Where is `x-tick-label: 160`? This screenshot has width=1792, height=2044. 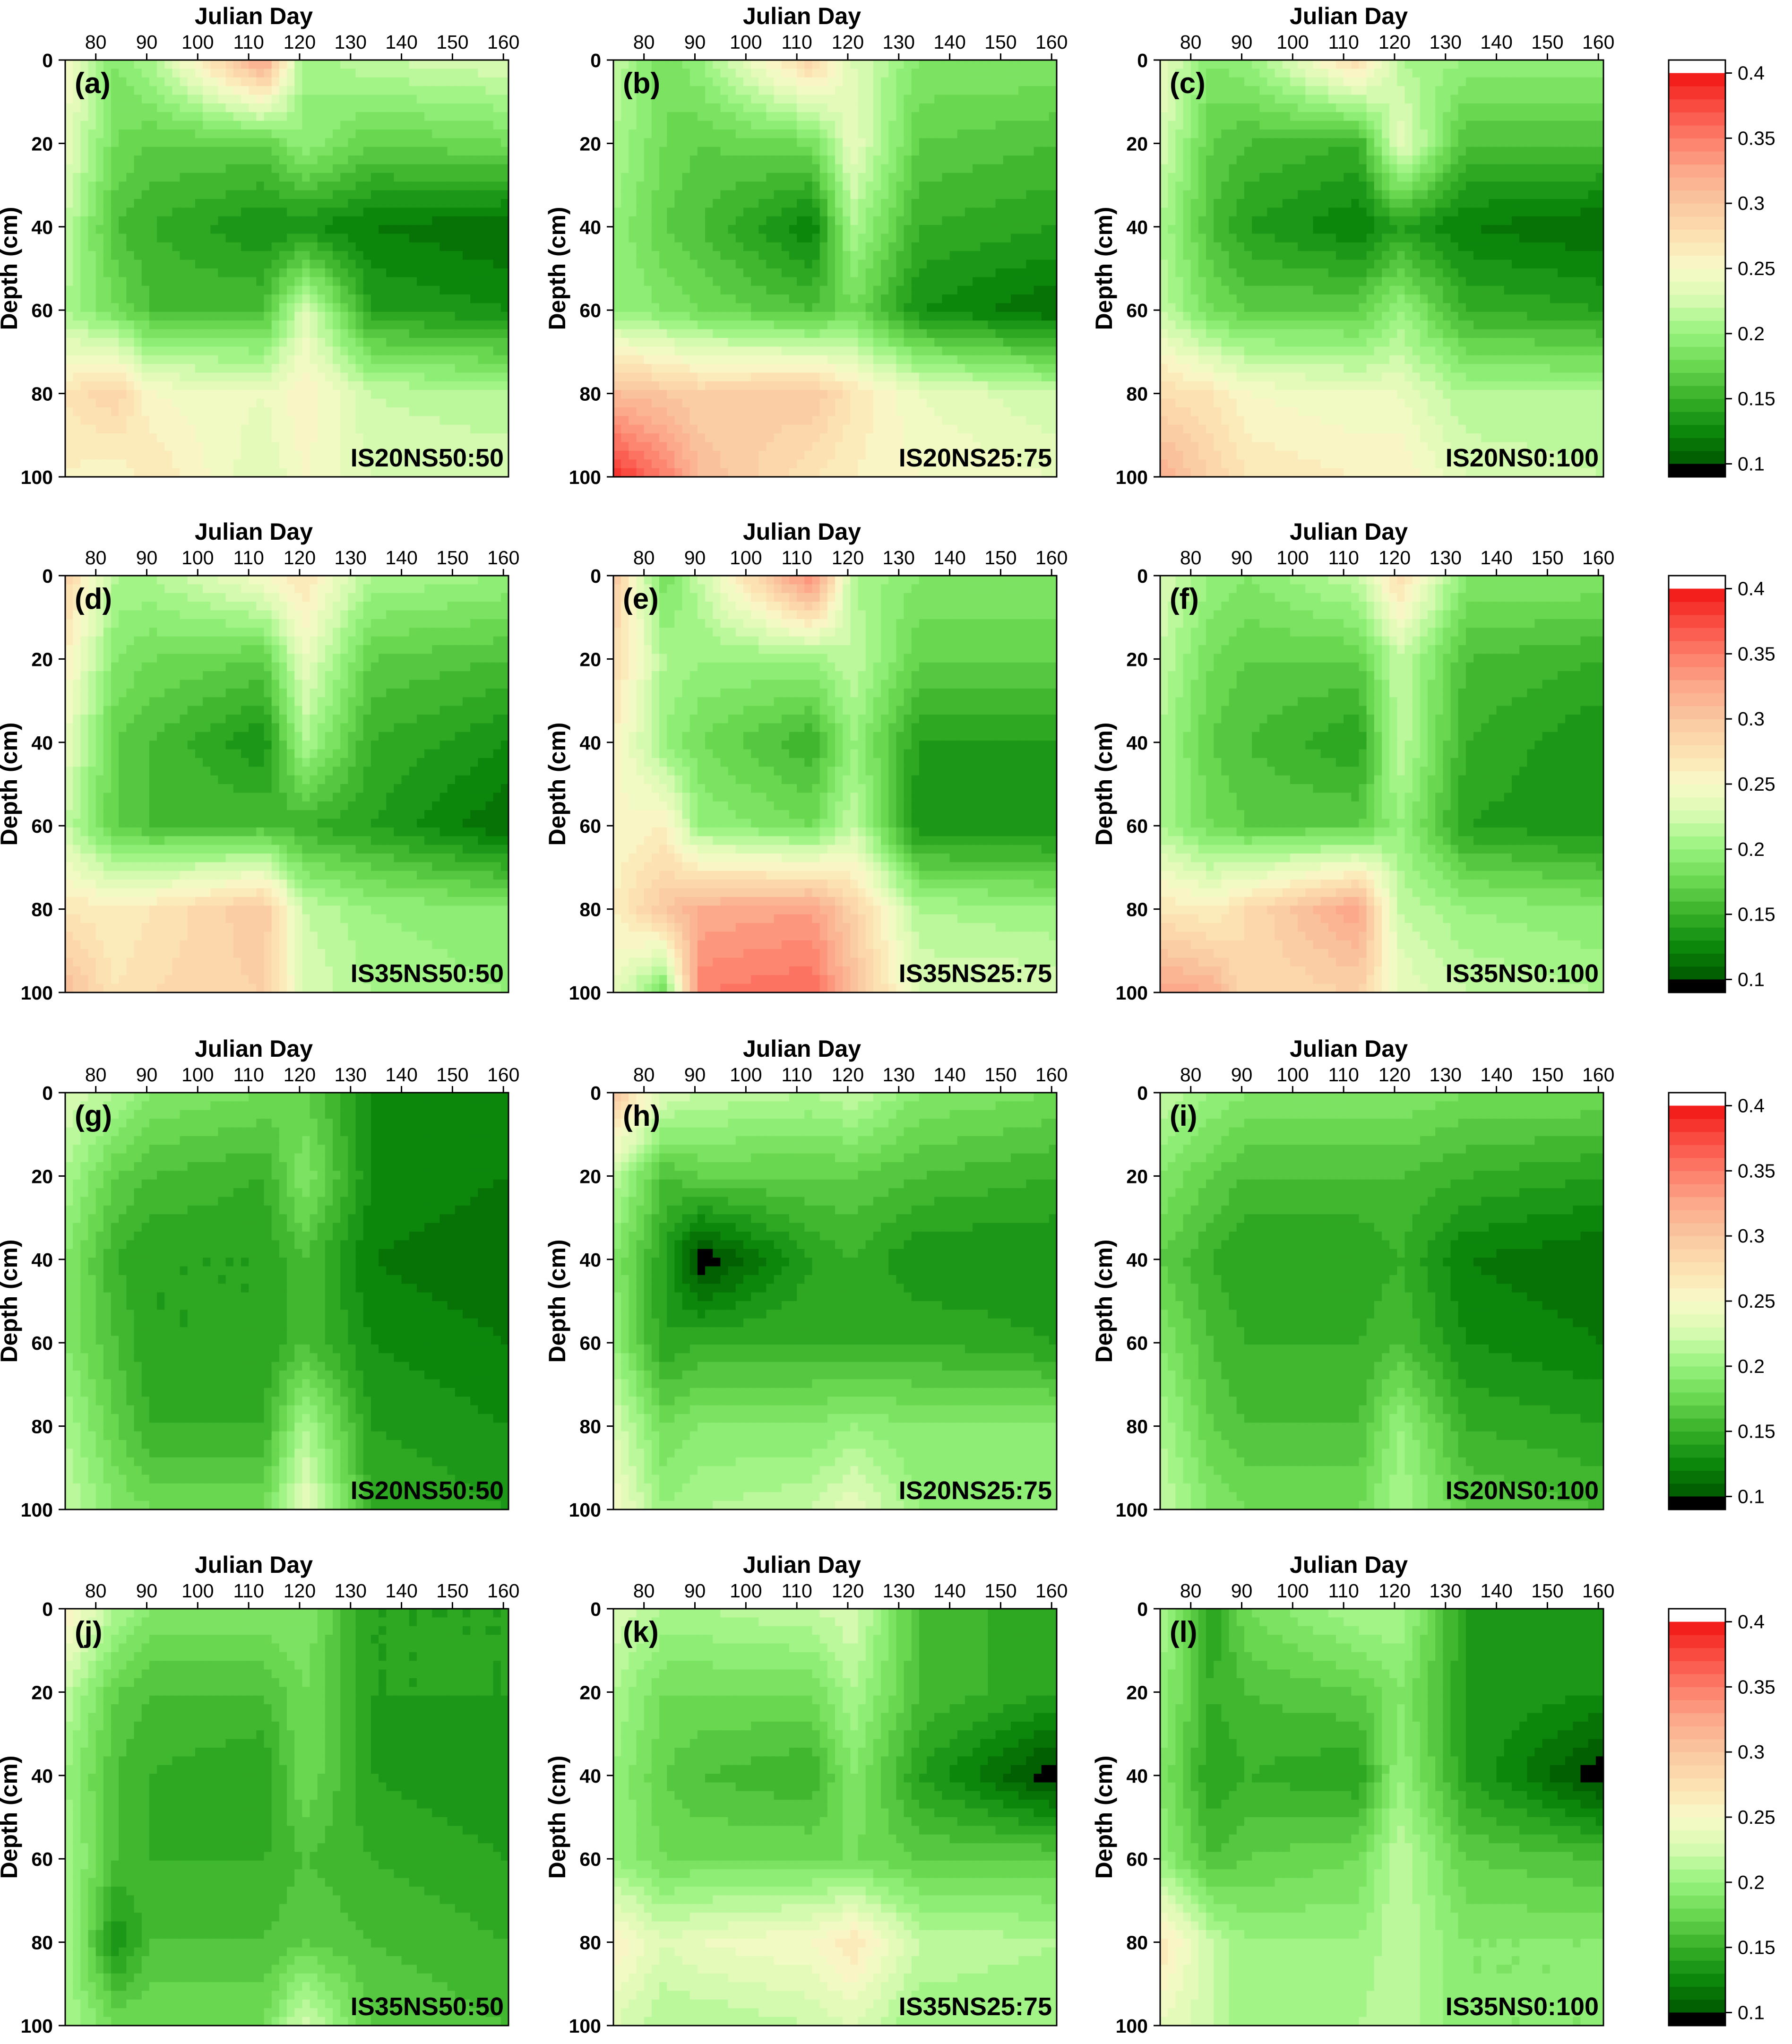 x-tick-label: 160 is located at coordinates (503, 42).